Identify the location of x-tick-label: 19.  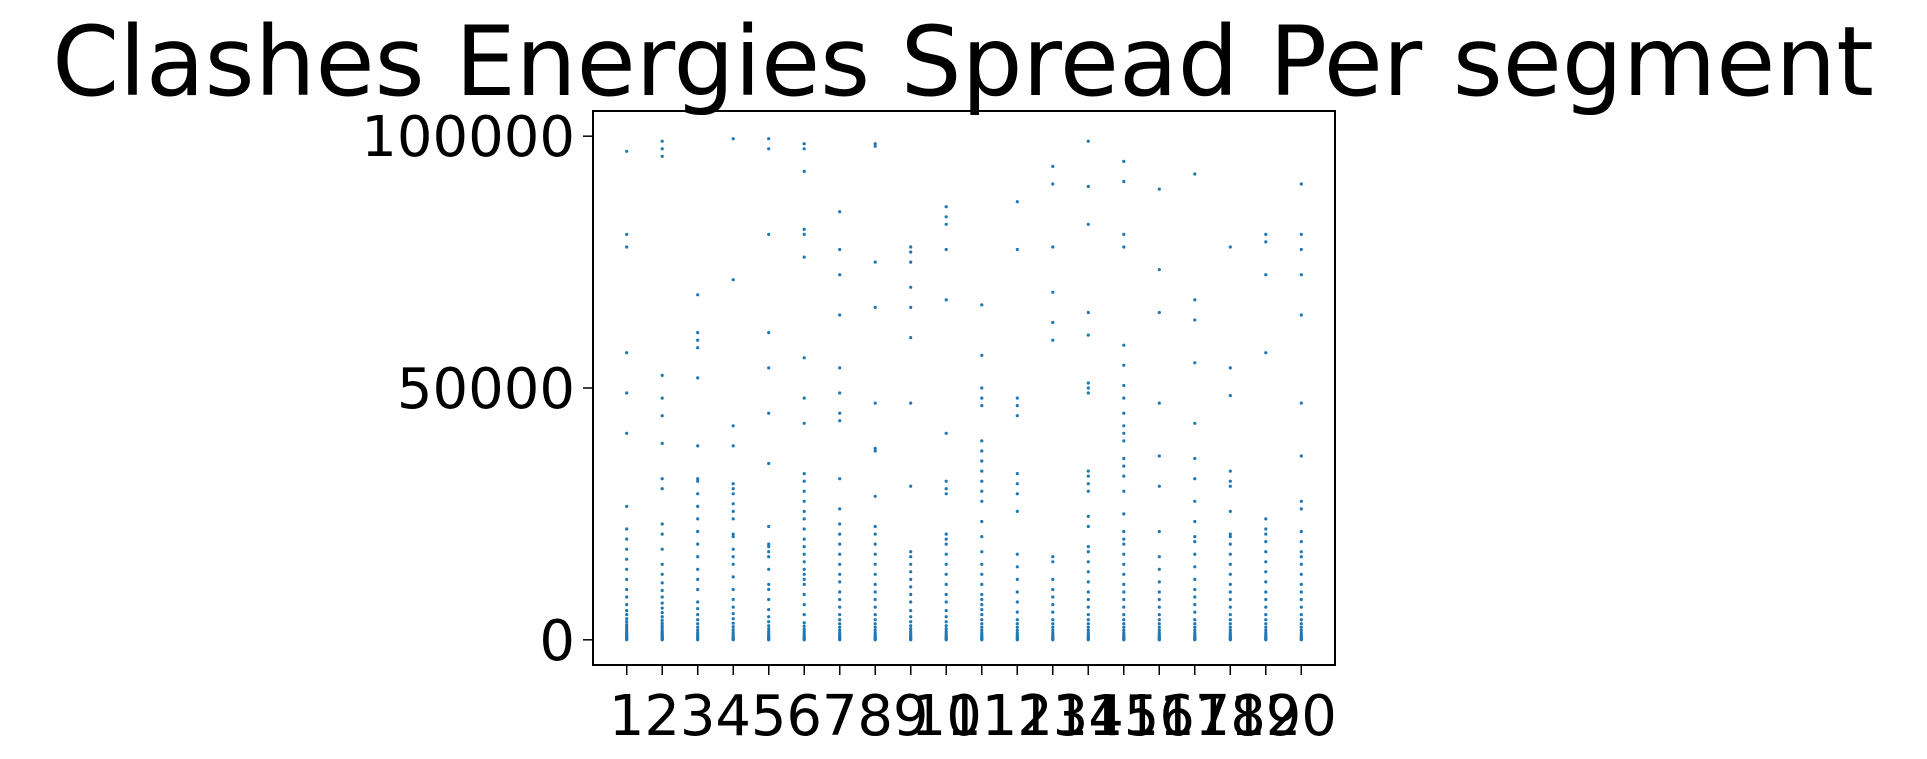
(1265, 716).